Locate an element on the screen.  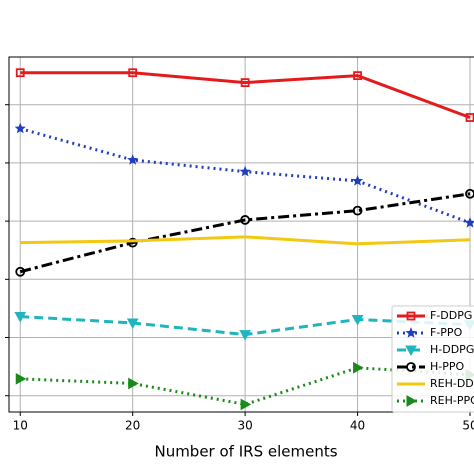
x-tick-label: 40 is located at coordinates (357, 426).